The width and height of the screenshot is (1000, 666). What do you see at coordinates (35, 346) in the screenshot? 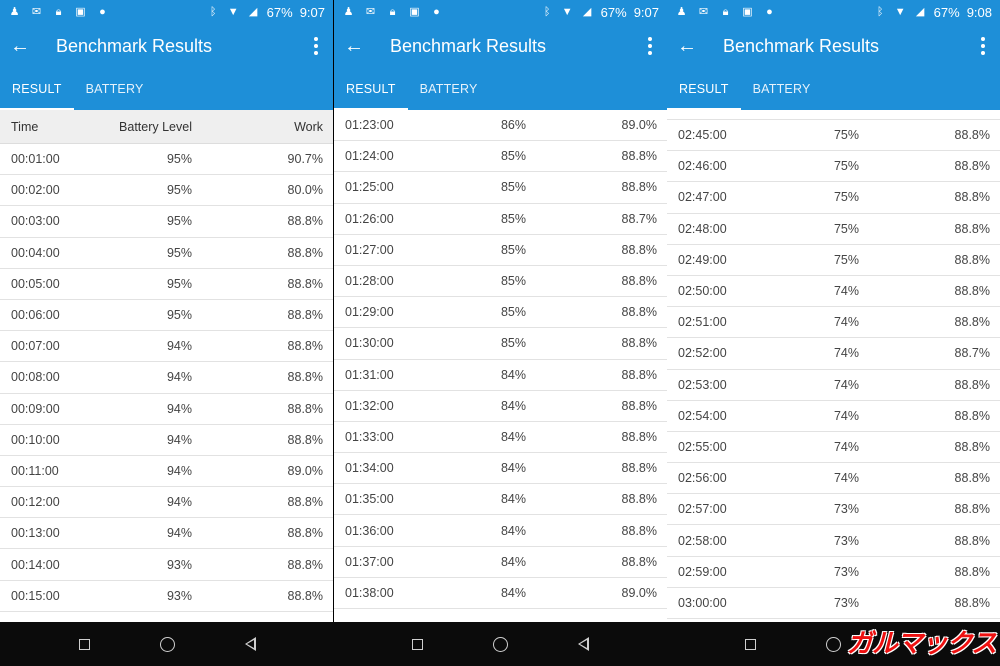
I see `time-cell: 00:07:00` at bounding box center [35, 346].